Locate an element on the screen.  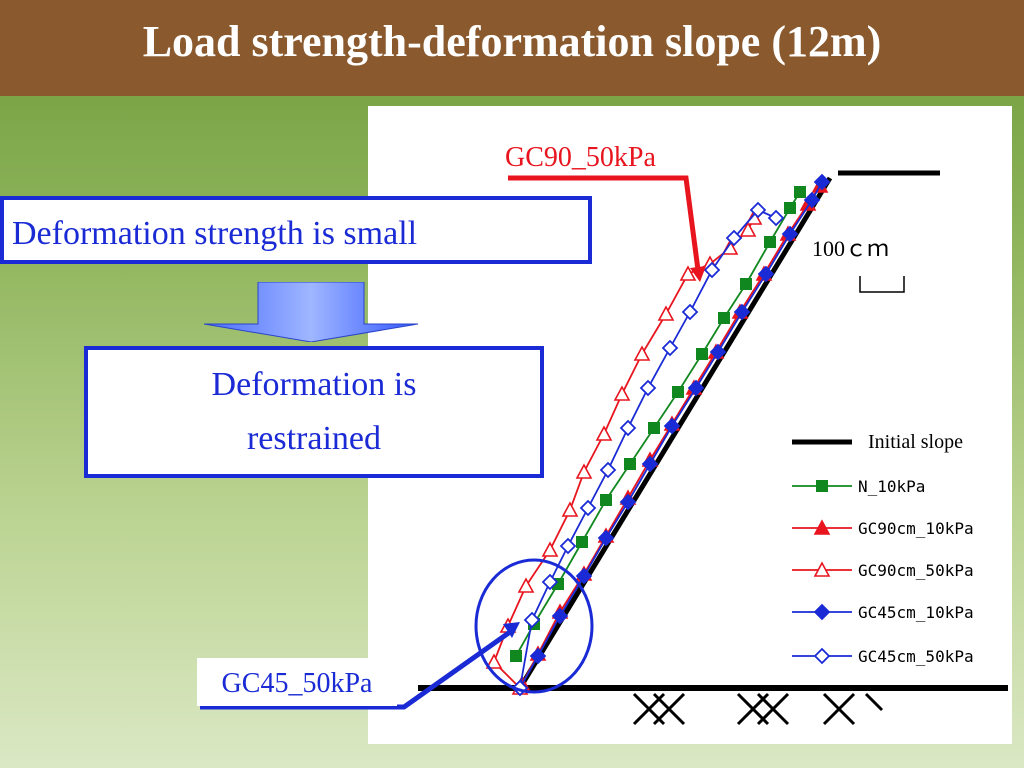
ground-hatching is located at coordinates (758, 709).